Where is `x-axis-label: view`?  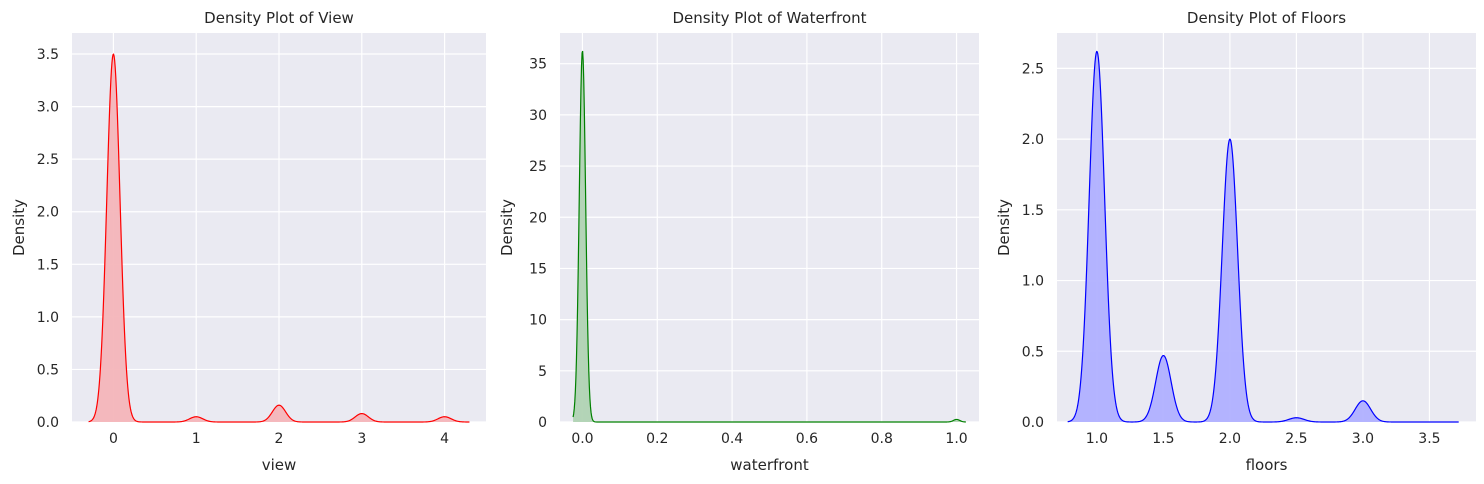
x-axis-label: view is located at coordinates (279, 465).